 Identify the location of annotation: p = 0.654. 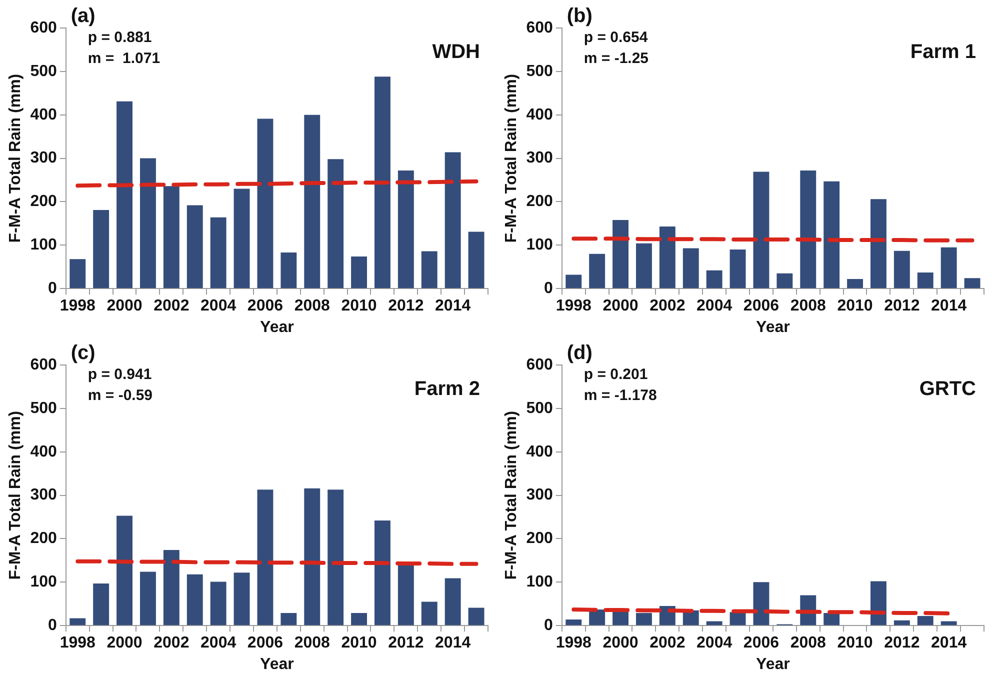
(616, 37).